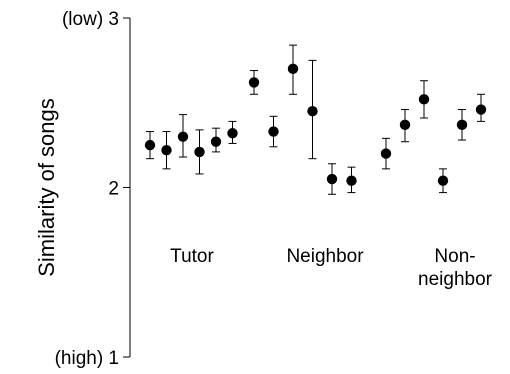 Image resolution: width=510 pixels, height=374 pixels. I want to click on category-label: Non-, so click(454, 256).